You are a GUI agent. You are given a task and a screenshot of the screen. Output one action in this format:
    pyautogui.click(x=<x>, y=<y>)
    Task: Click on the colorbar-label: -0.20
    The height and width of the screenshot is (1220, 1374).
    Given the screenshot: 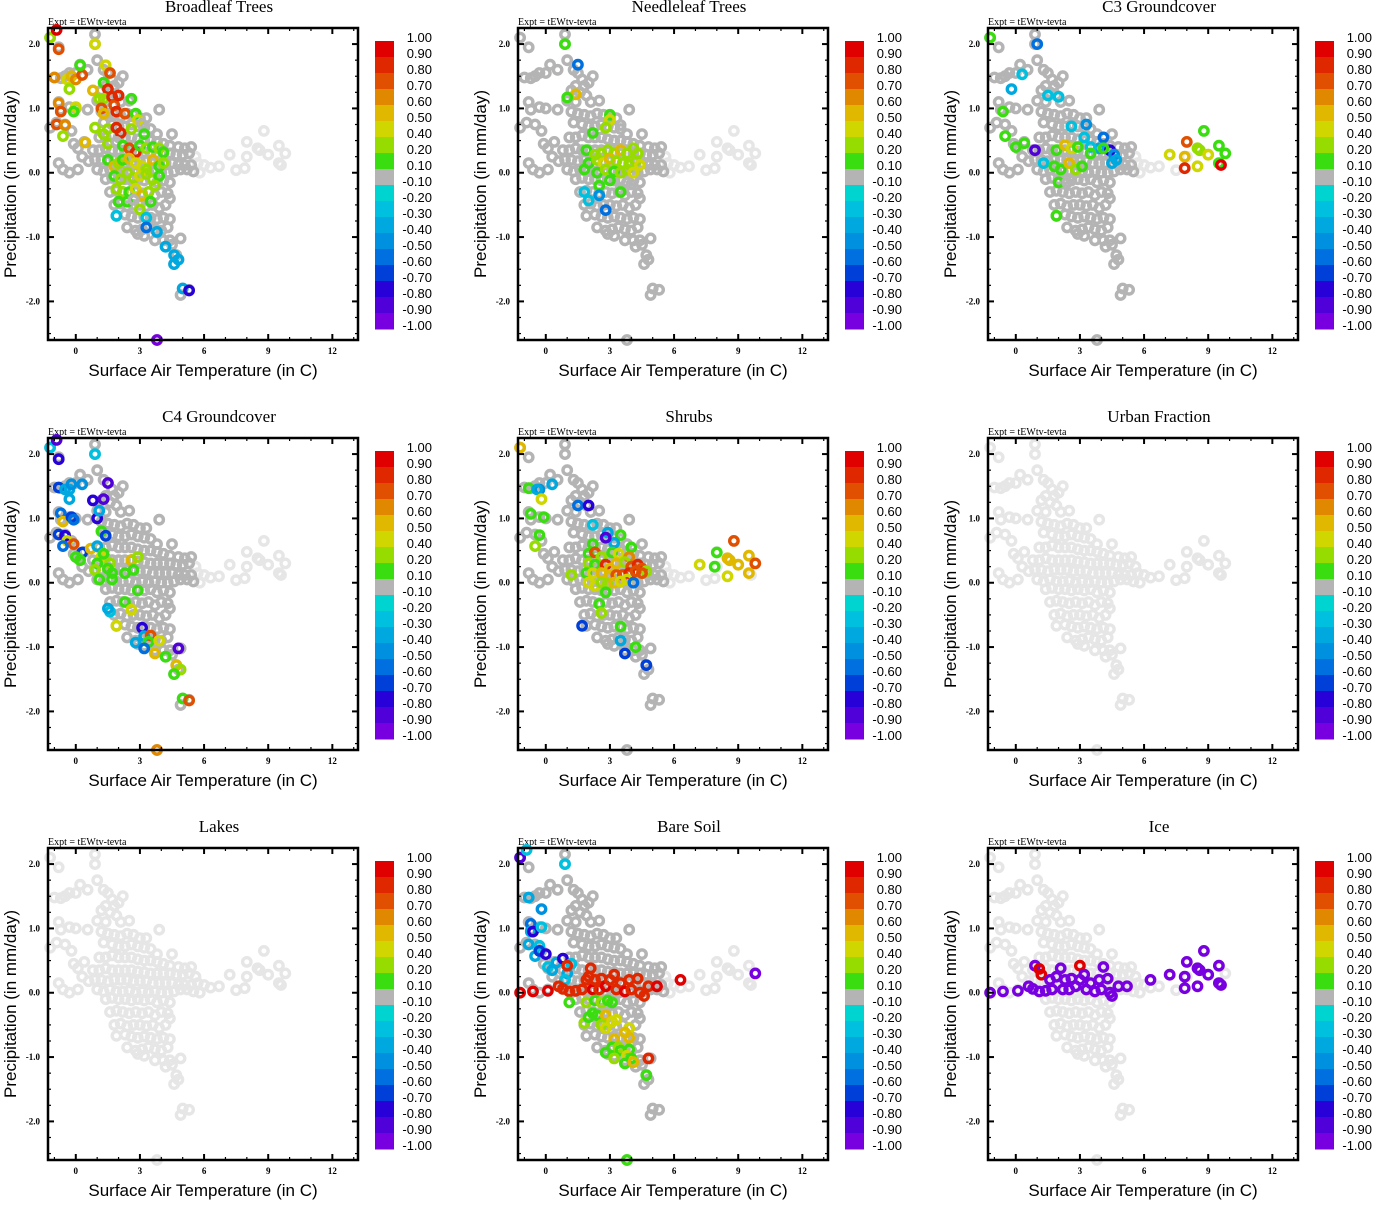 What is the action you would take?
    pyautogui.click(x=1357, y=197)
    